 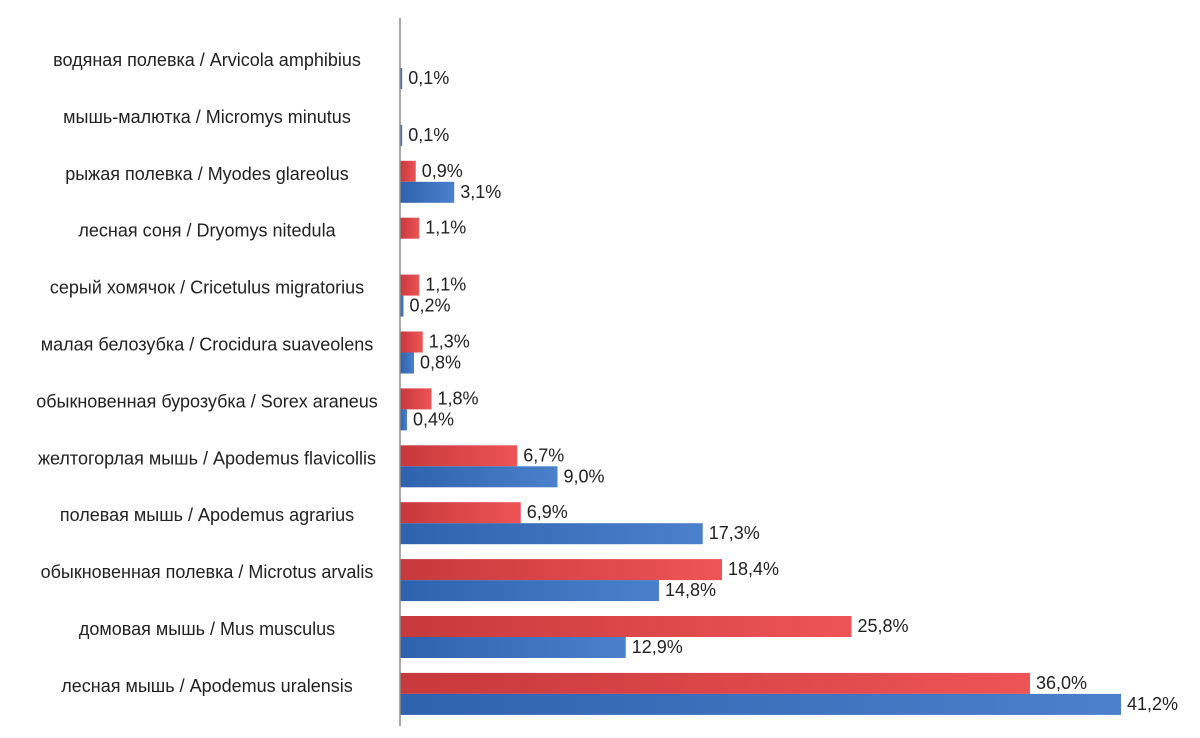 I want to click on category-label: мышь-малютка / Micromys minutus, so click(x=207, y=117).